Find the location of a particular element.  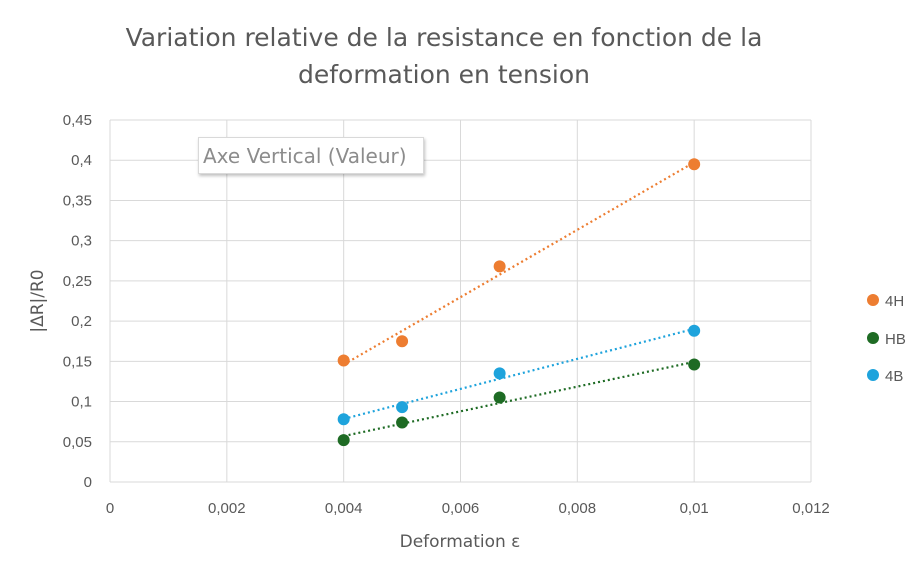

y-tick-label: 0,1 is located at coordinates (81, 402).